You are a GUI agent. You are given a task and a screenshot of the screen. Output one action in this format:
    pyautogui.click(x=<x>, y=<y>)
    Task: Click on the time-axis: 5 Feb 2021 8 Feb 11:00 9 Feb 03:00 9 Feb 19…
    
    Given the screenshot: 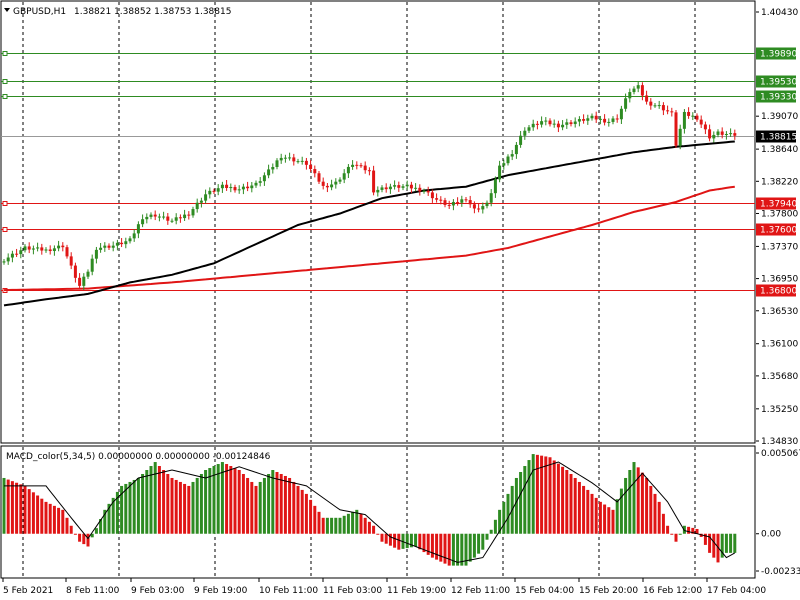 What is the action you would take?
    pyautogui.click(x=384, y=587)
    